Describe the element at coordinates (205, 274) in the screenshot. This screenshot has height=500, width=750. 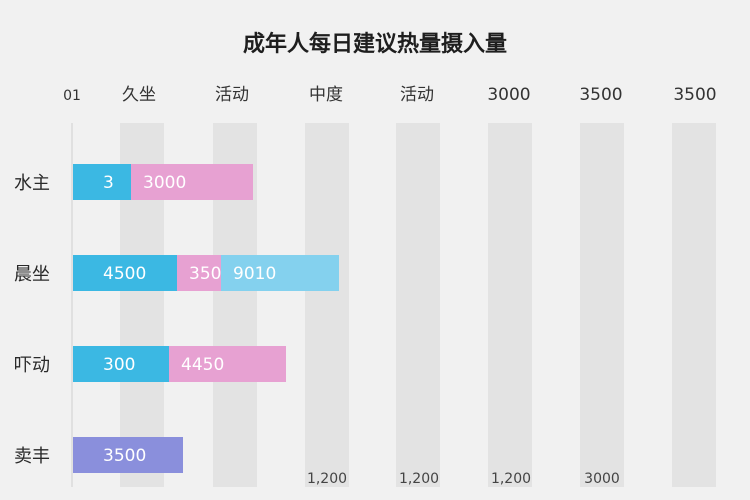
I see `bar-2-segment-2-label: 350` at that location.